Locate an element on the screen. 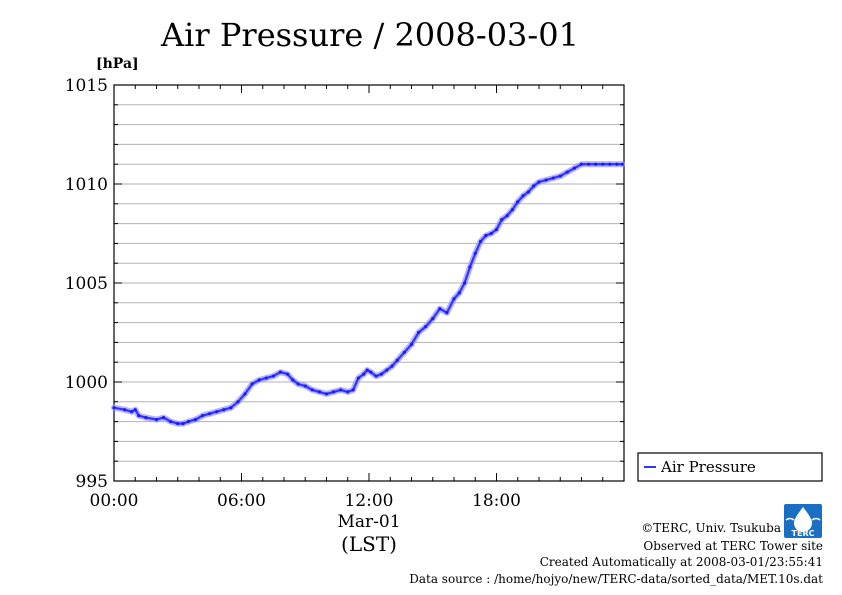 This screenshot has width=842, height=595. water-drop-icon is located at coordinates (803, 519).